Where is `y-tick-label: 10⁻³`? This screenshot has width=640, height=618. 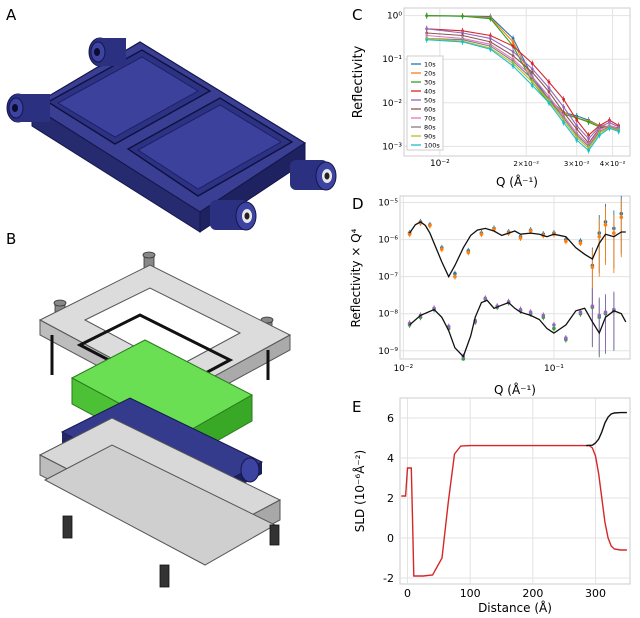
y-tick-label: 10⁻³ is located at coordinates (392, 147).